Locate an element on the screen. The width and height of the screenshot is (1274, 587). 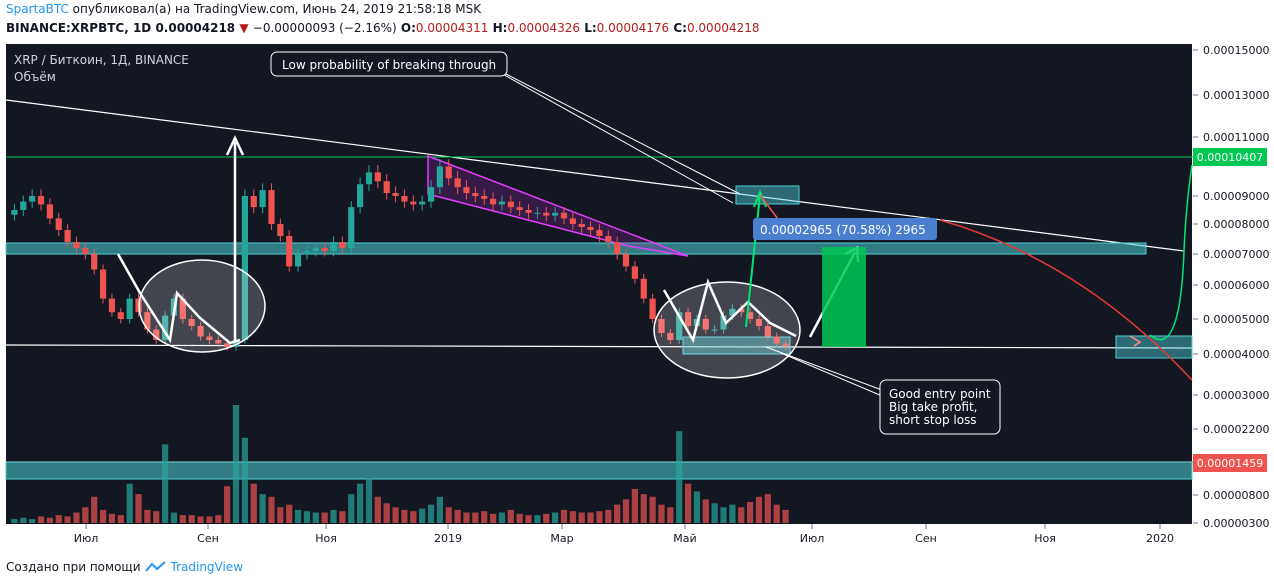
left-w-pattern is located at coordinates (178, 299).